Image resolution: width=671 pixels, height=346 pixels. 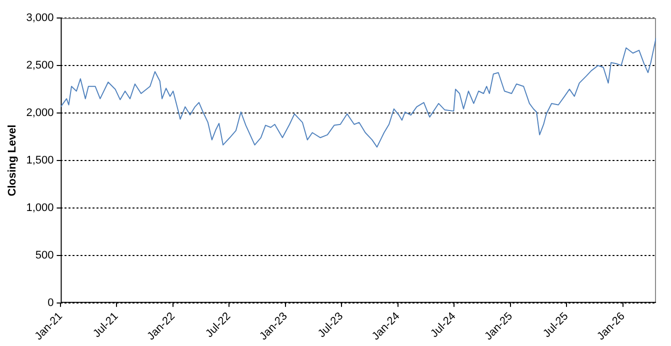 I want to click on y-tick-label: 2,500, so click(x=40, y=66).